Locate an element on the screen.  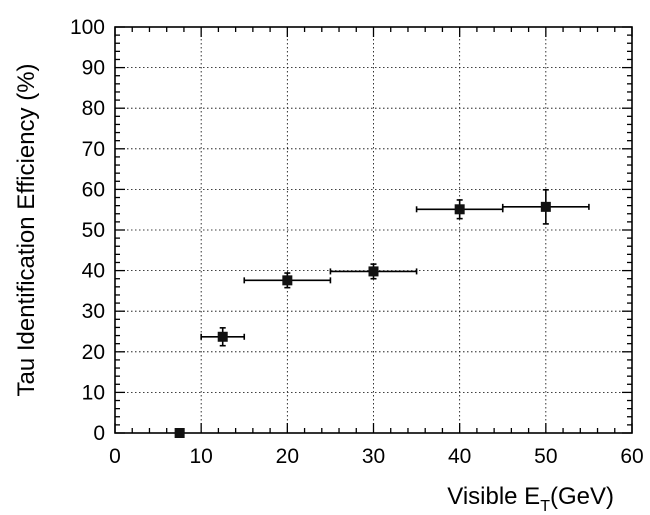
y-tick-label: 80 is located at coordinates (93, 108).